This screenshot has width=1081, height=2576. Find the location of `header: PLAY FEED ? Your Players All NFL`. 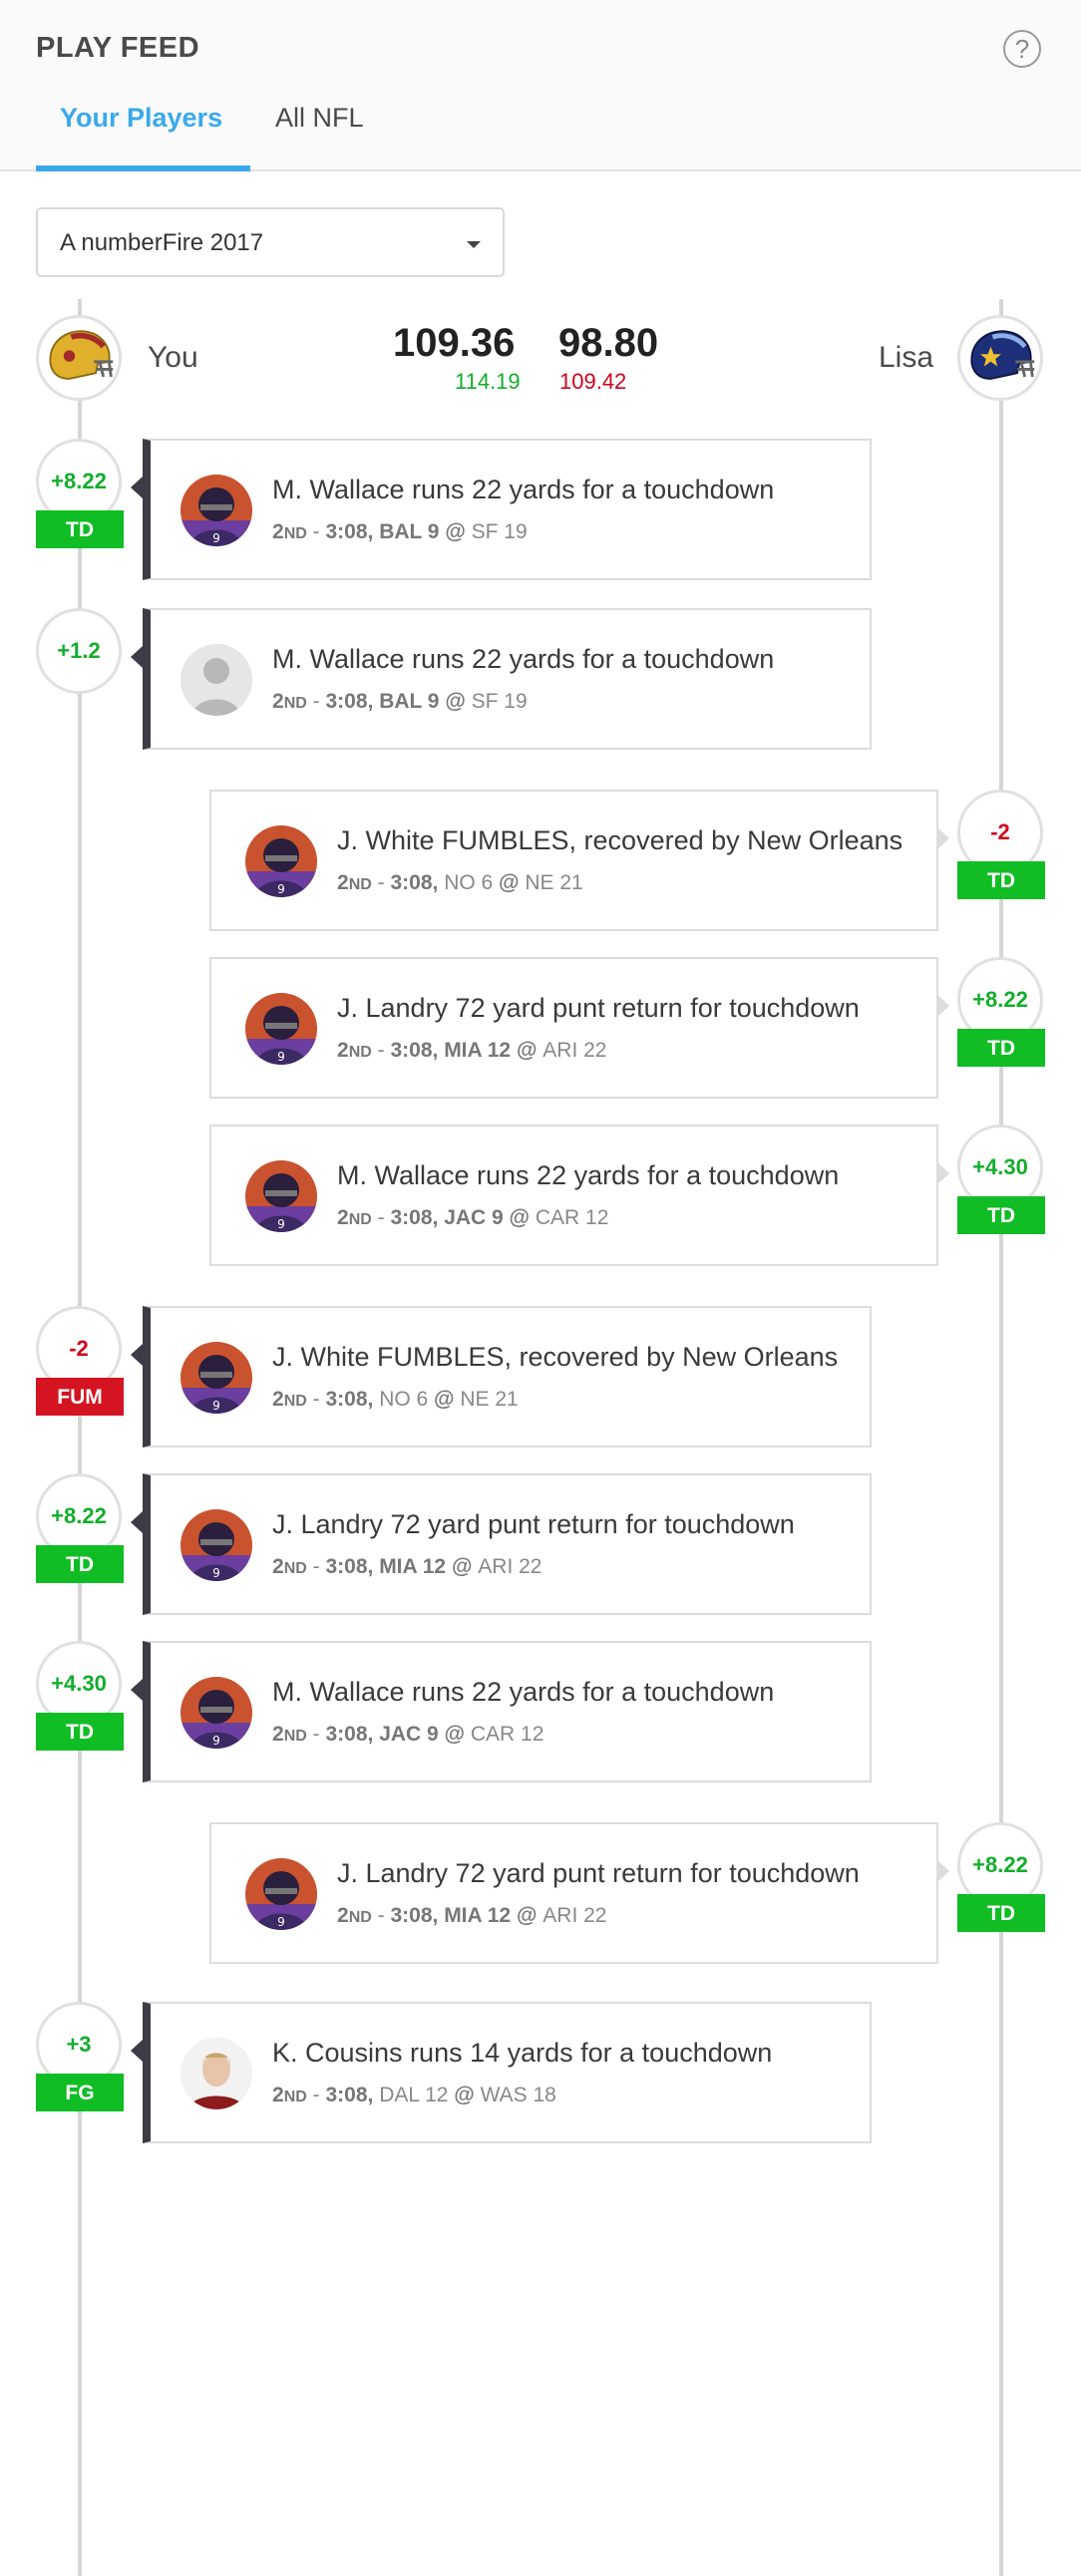

header: PLAY FEED ? Your Players All NFL is located at coordinates (540, 85).